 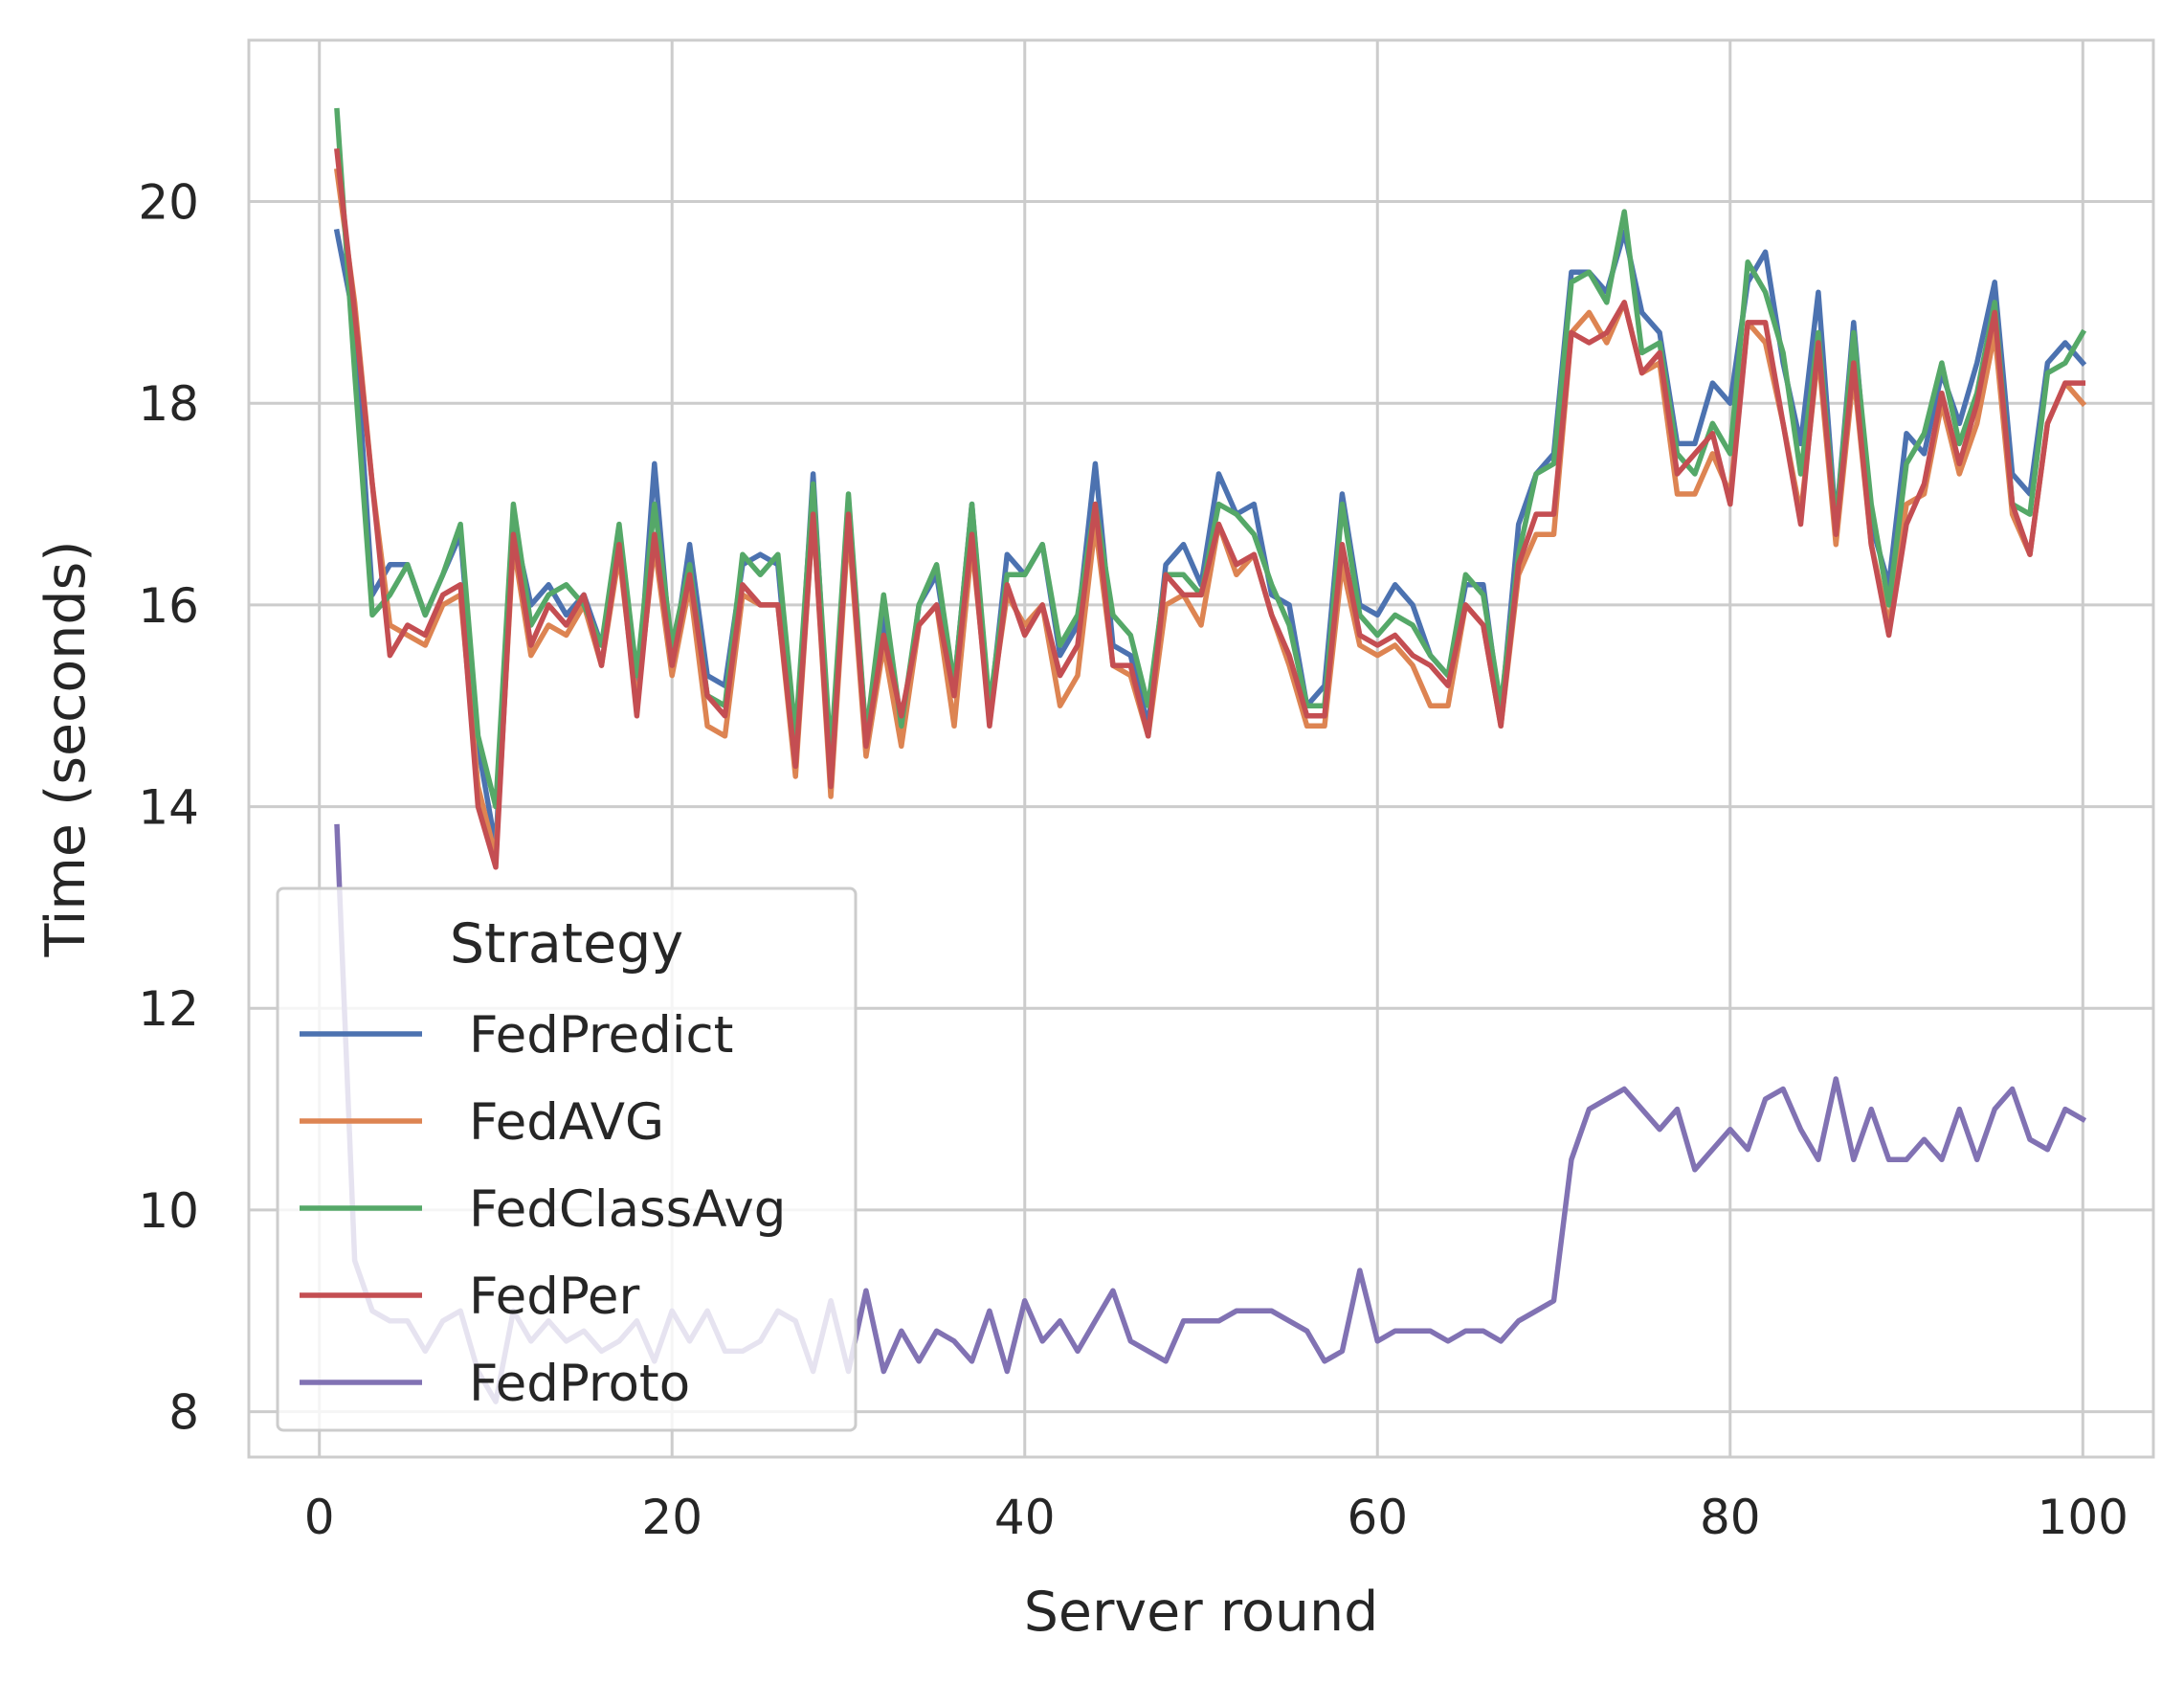 What do you see at coordinates (601, 1036) in the screenshot?
I see `legend-label-fedpredict: FedPredict` at bounding box center [601, 1036].